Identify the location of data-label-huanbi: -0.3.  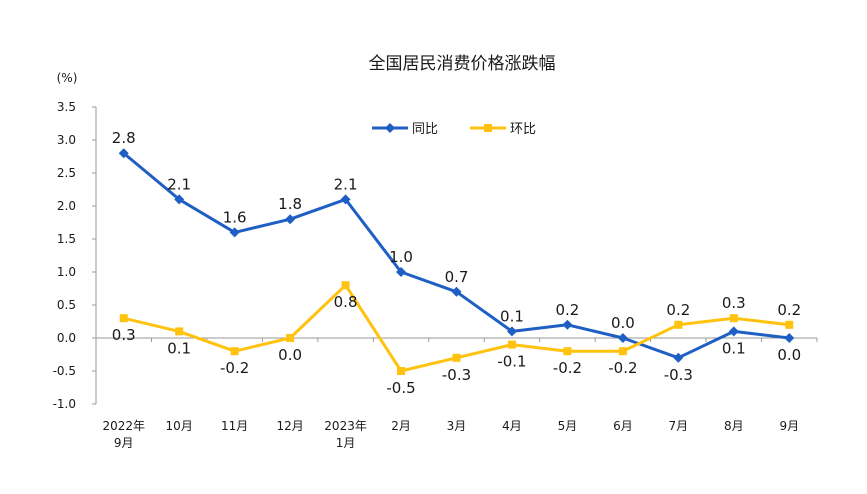
(456, 375).